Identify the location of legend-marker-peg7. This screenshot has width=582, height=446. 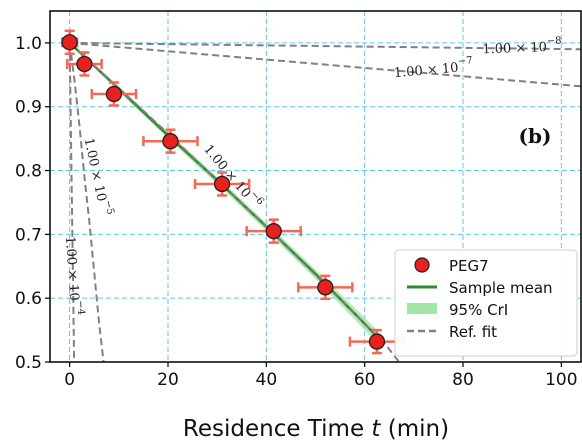
(422, 265).